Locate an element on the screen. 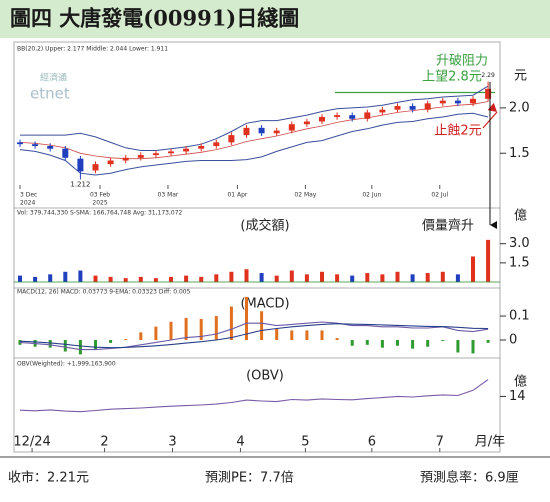 The height and width of the screenshot is (502, 550). x-tick-label: 02 May is located at coordinates (305, 195).